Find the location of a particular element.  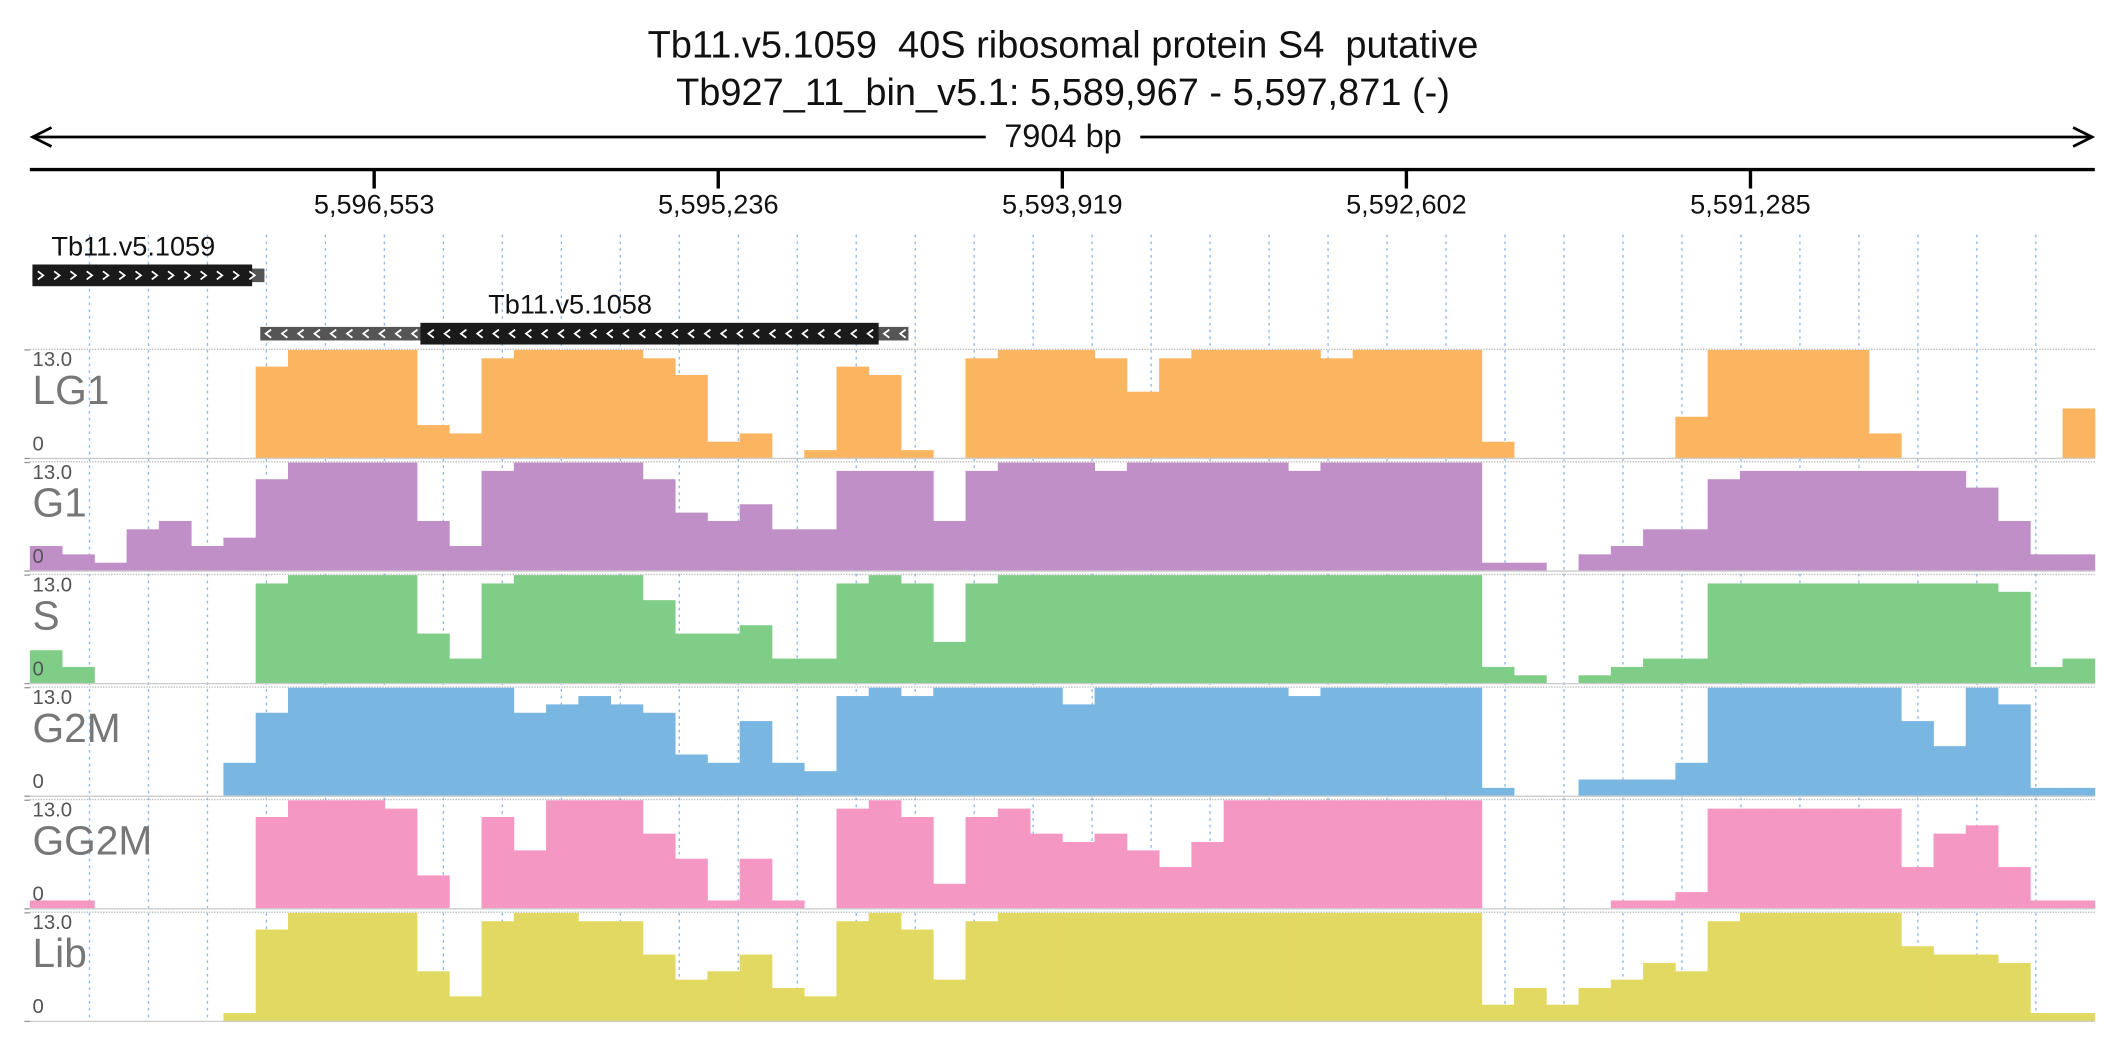

y-tick-label: 0 is located at coordinates (38, 444).